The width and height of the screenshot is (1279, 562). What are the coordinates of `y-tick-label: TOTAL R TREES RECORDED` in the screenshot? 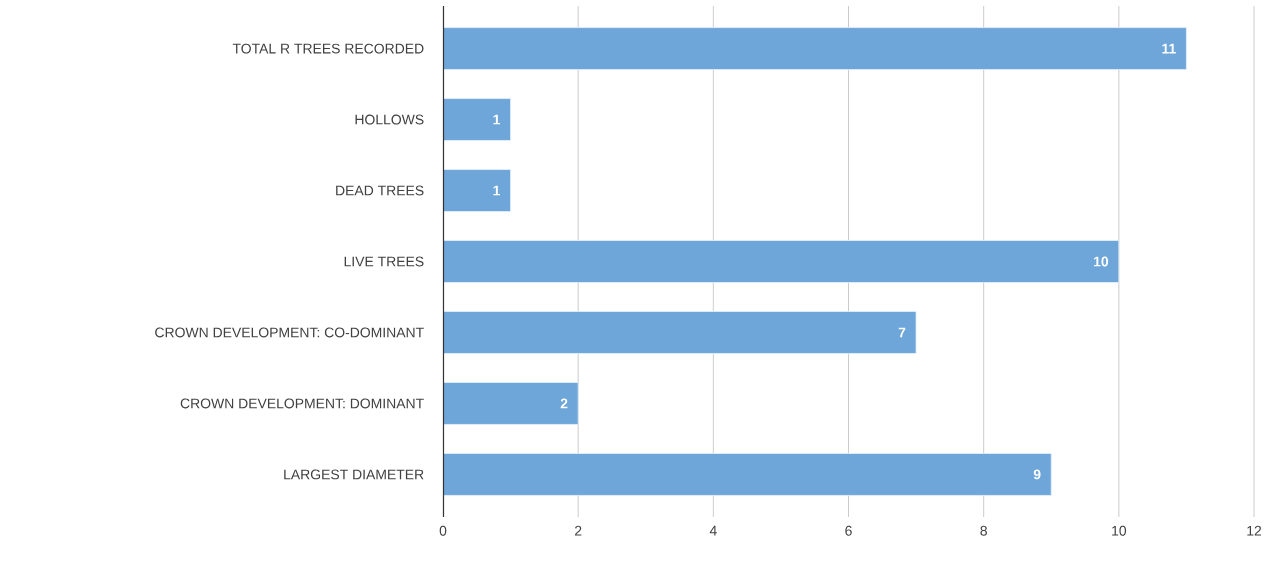 It's located at (328, 48).